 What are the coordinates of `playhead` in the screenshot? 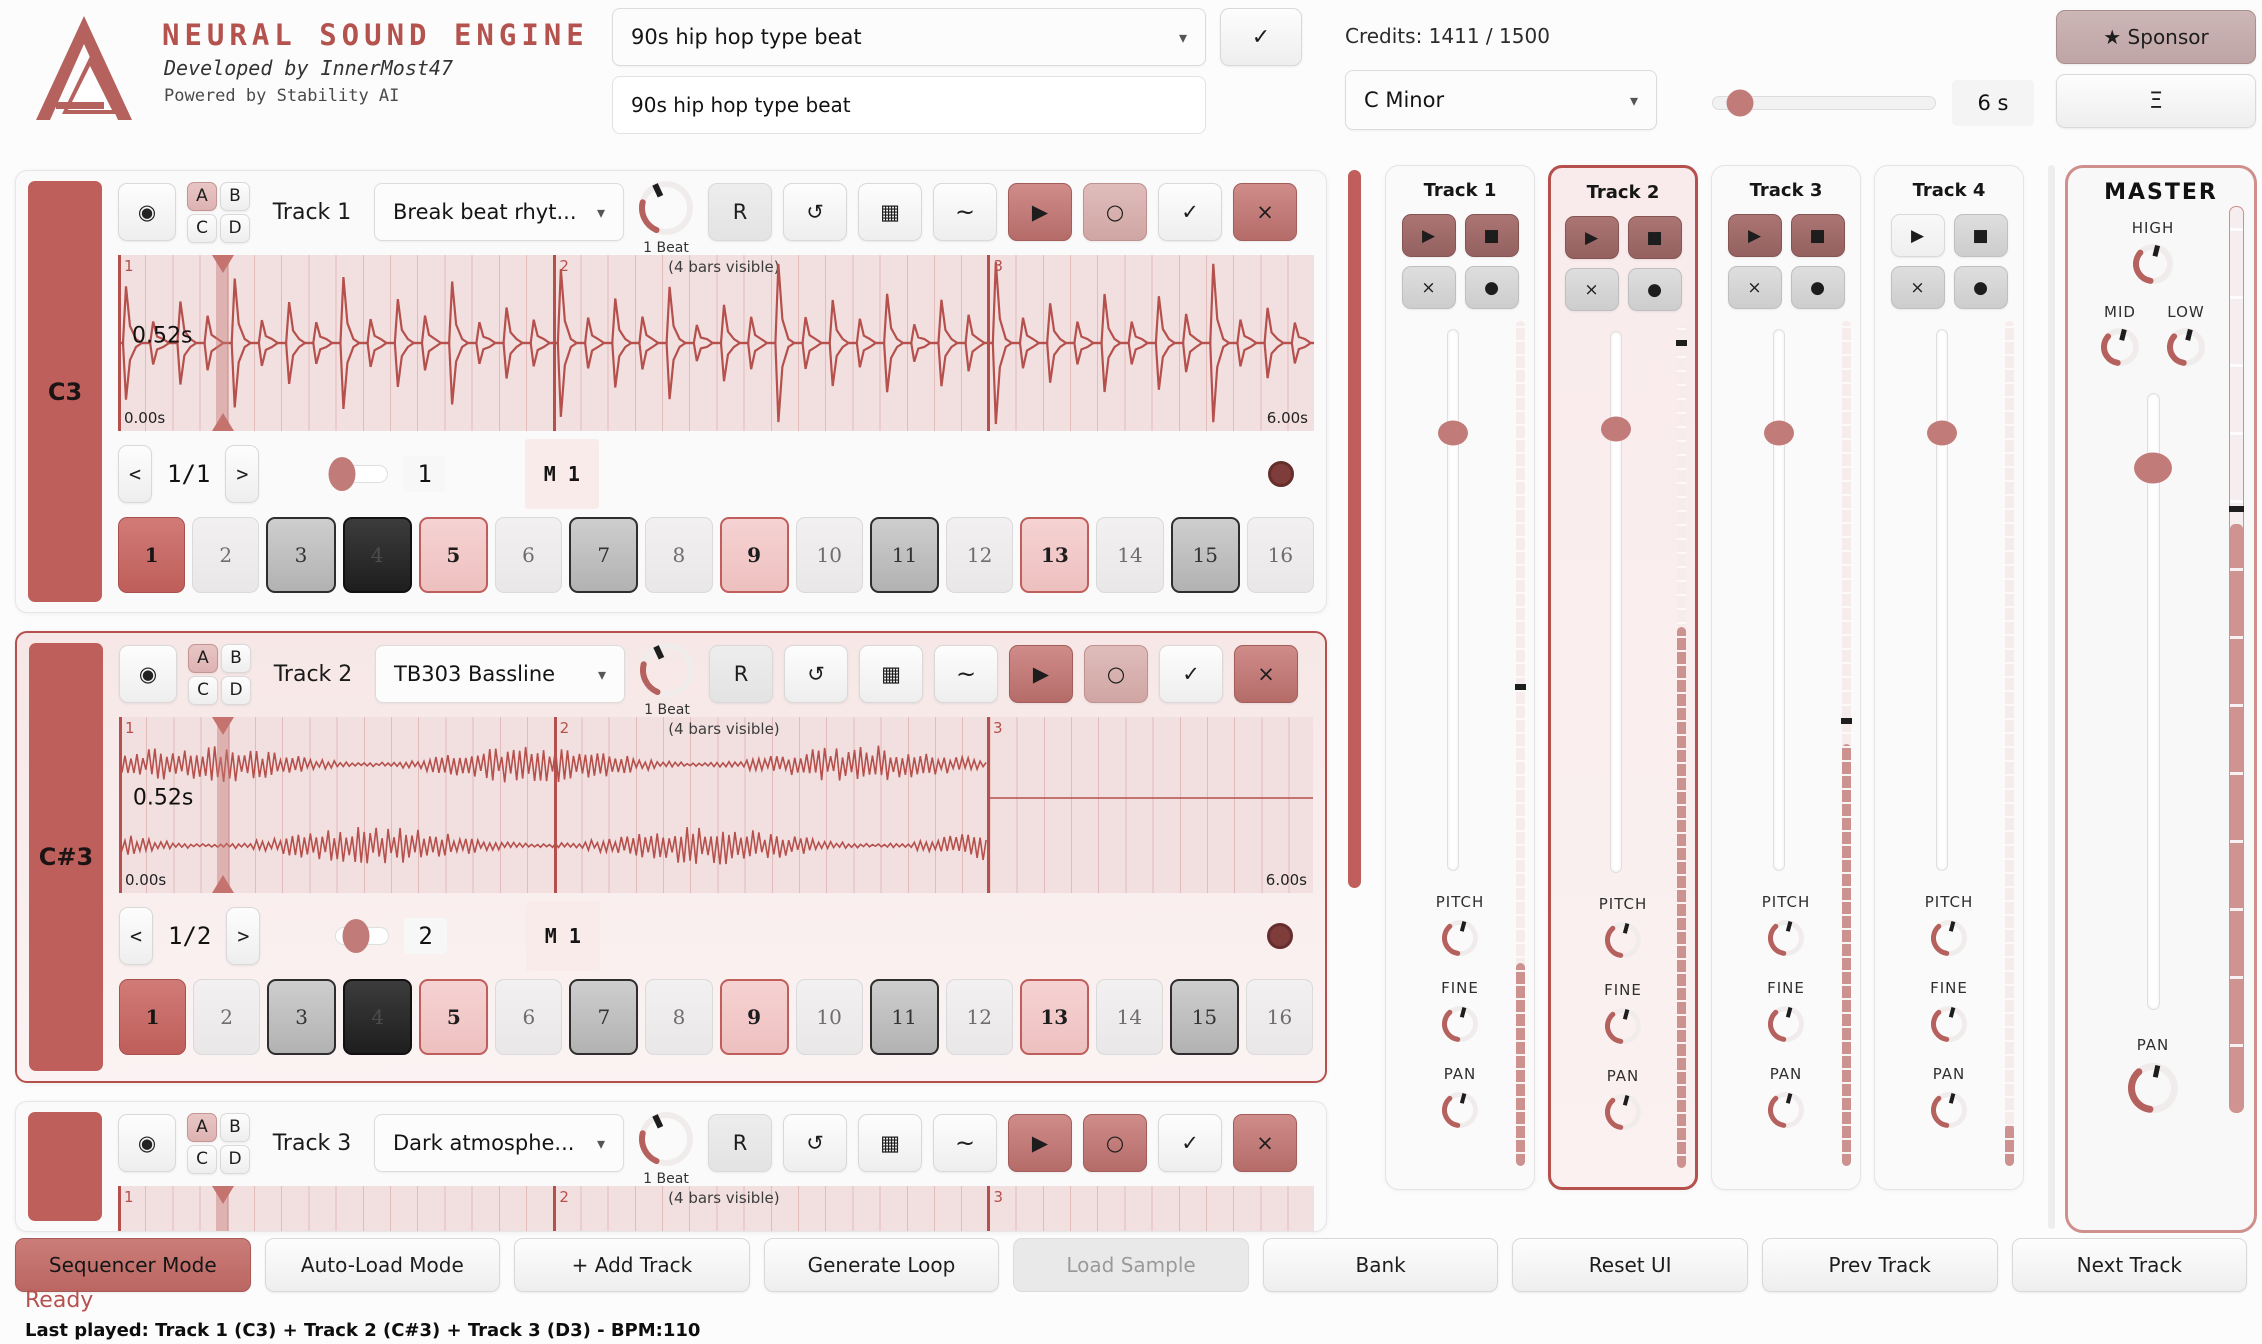 It's located at (223, 343).